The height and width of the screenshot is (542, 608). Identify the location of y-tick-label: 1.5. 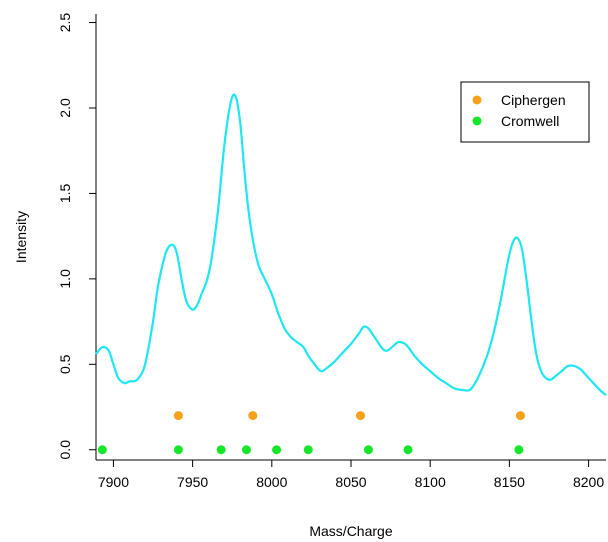
(65, 193).